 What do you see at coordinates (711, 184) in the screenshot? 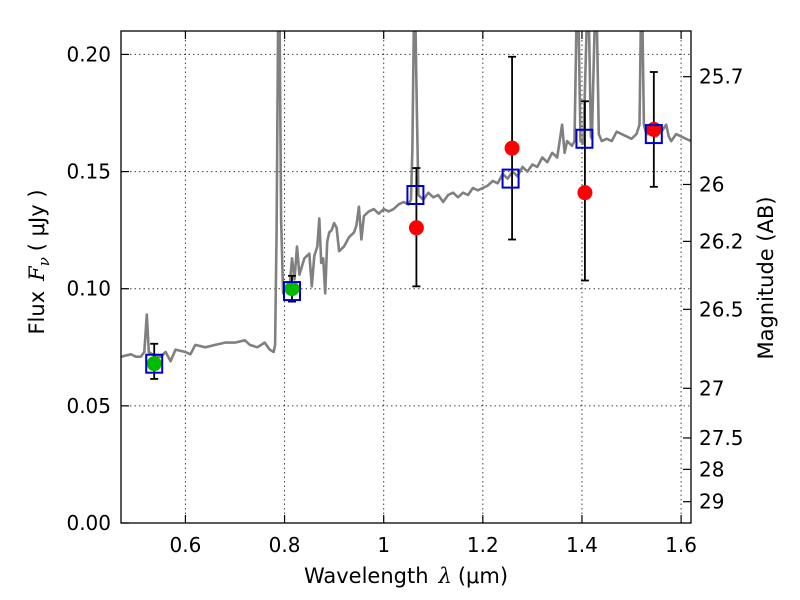
I see `magnitude-tick-label: 26` at bounding box center [711, 184].